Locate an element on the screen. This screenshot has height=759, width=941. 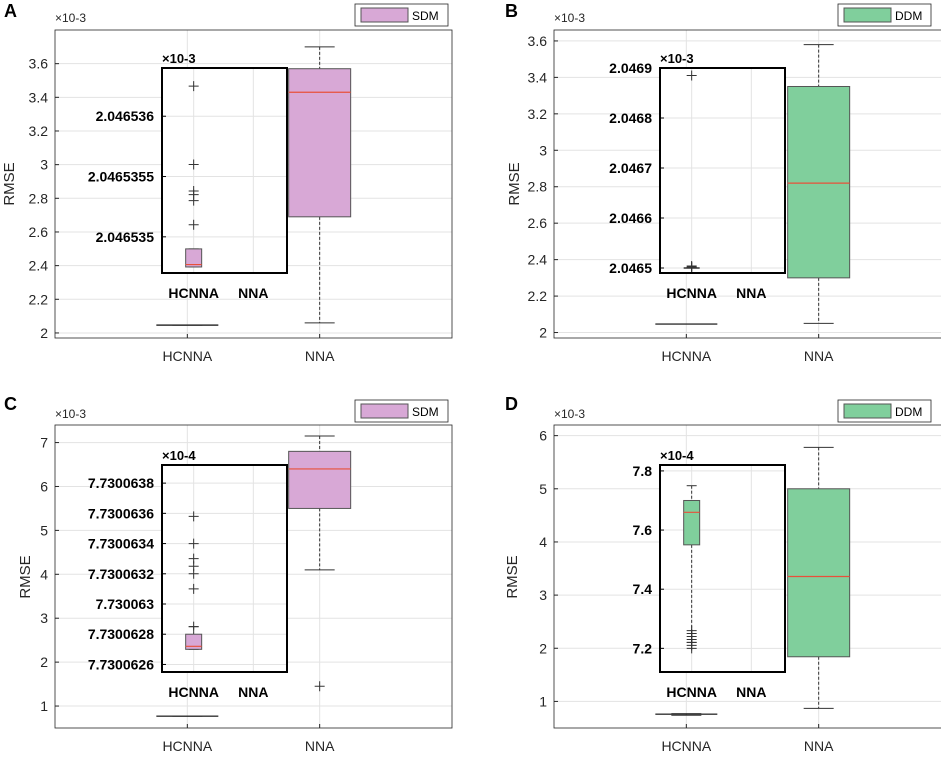
y-tick-label: 1 is located at coordinates (543, 701).